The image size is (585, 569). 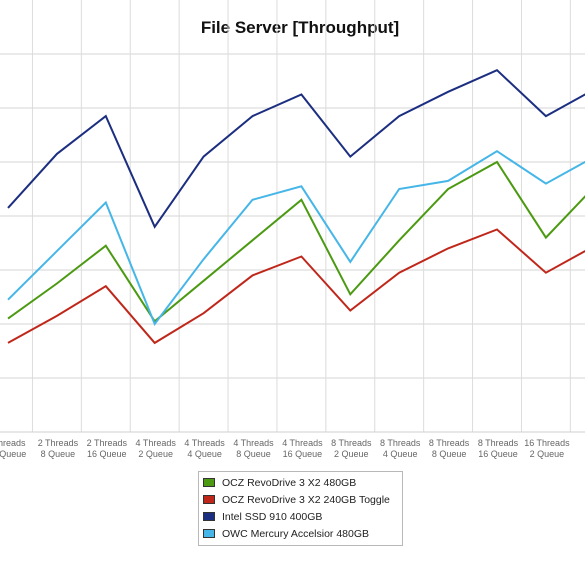 I want to click on chart-title: File Server [Throughput], so click(x=300, y=27).